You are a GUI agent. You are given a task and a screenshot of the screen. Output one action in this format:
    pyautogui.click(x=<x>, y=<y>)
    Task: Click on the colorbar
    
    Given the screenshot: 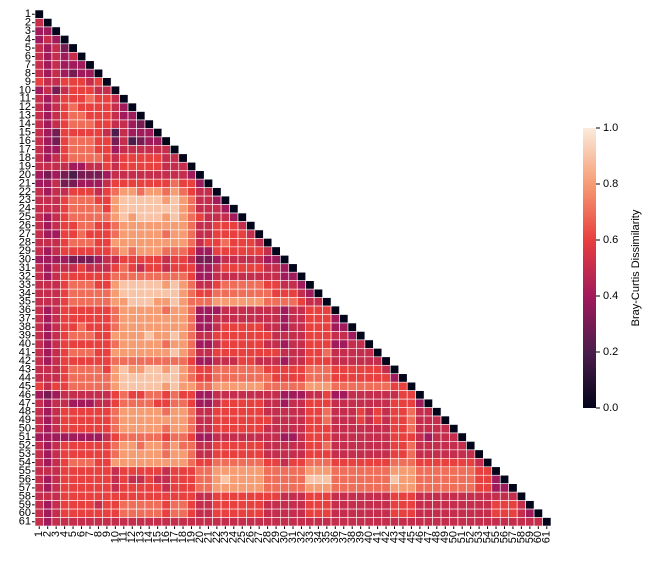 What is the action you would take?
    pyautogui.click(x=589, y=268)
    